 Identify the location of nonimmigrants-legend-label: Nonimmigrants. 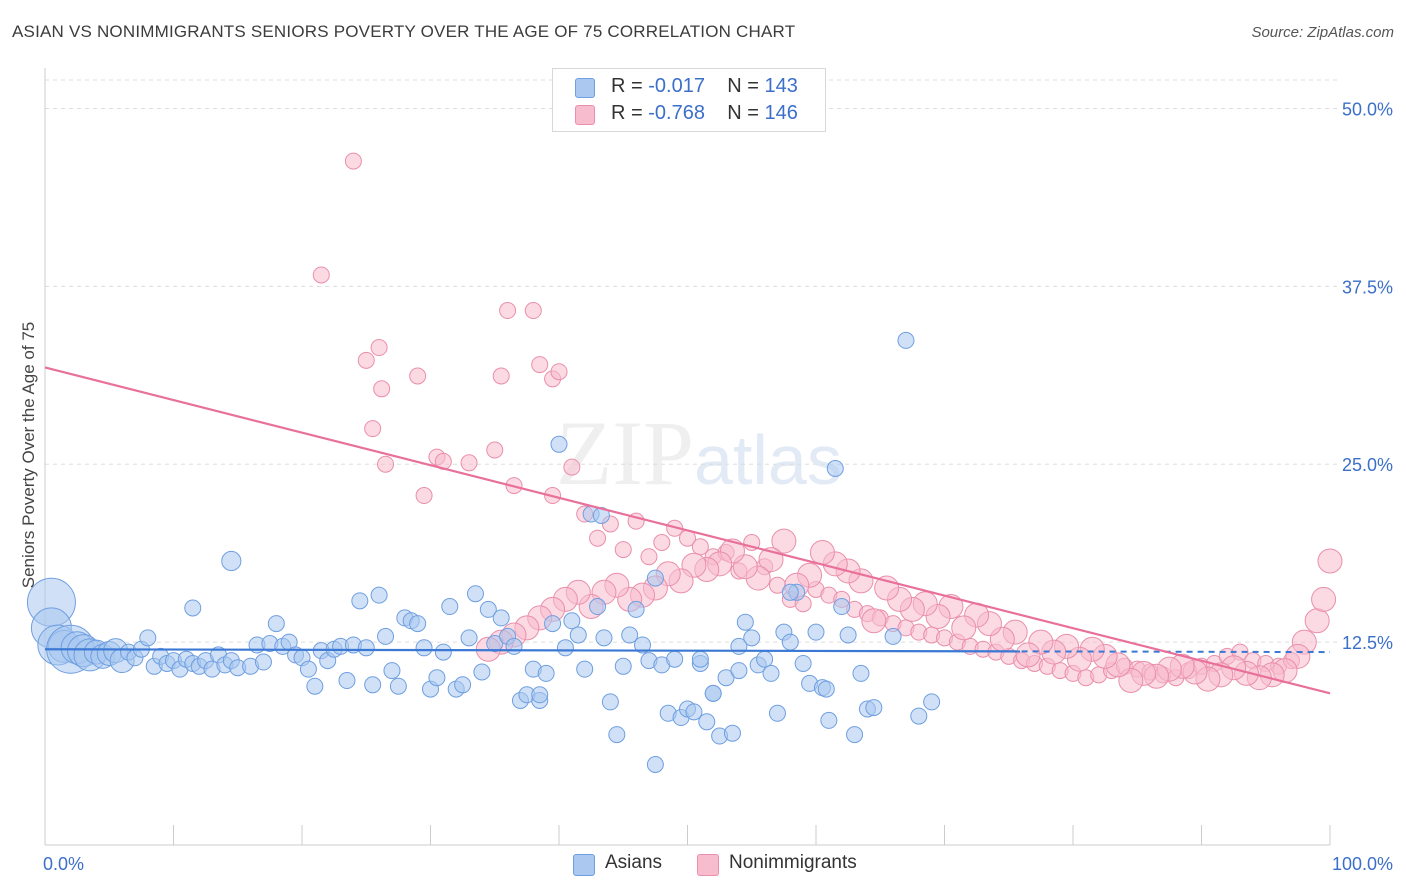
(793, 862).